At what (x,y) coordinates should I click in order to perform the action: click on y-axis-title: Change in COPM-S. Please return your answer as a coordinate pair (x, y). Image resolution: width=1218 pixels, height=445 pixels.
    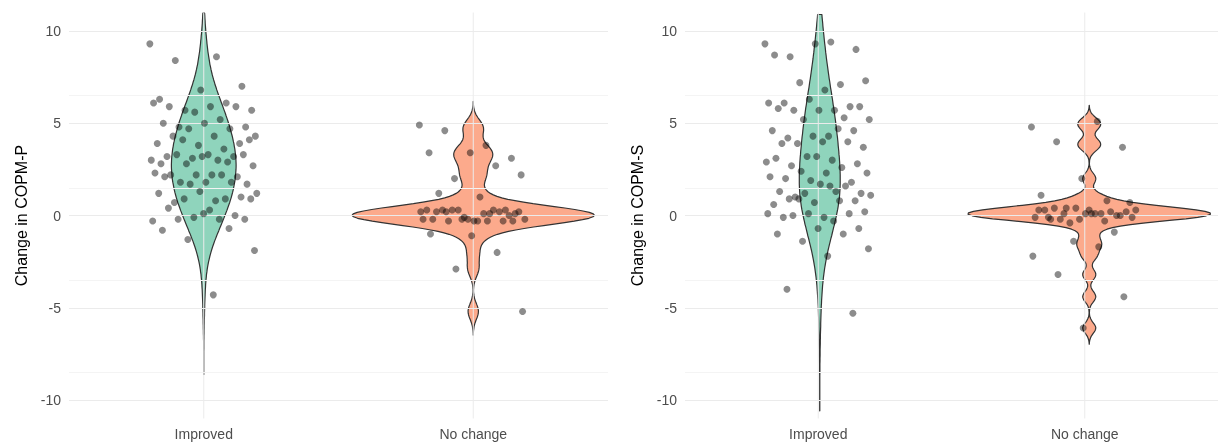
    Looking at the image, I should click on (638, 215).